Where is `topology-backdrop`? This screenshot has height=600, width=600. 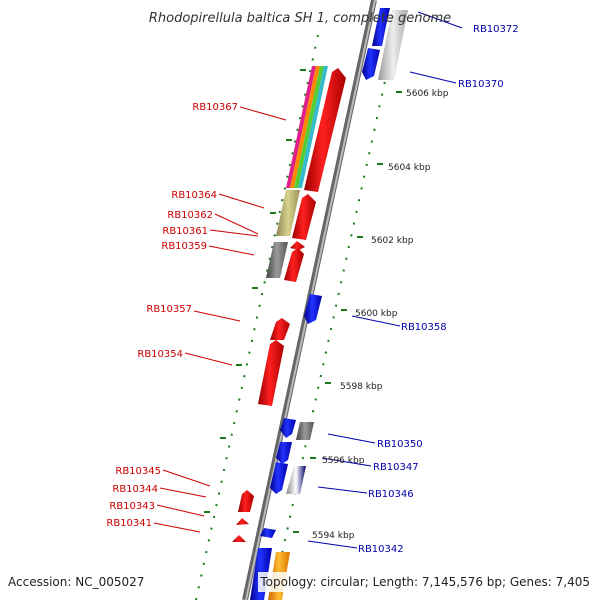 topology-backdrop is located at coordinates (425, 582).